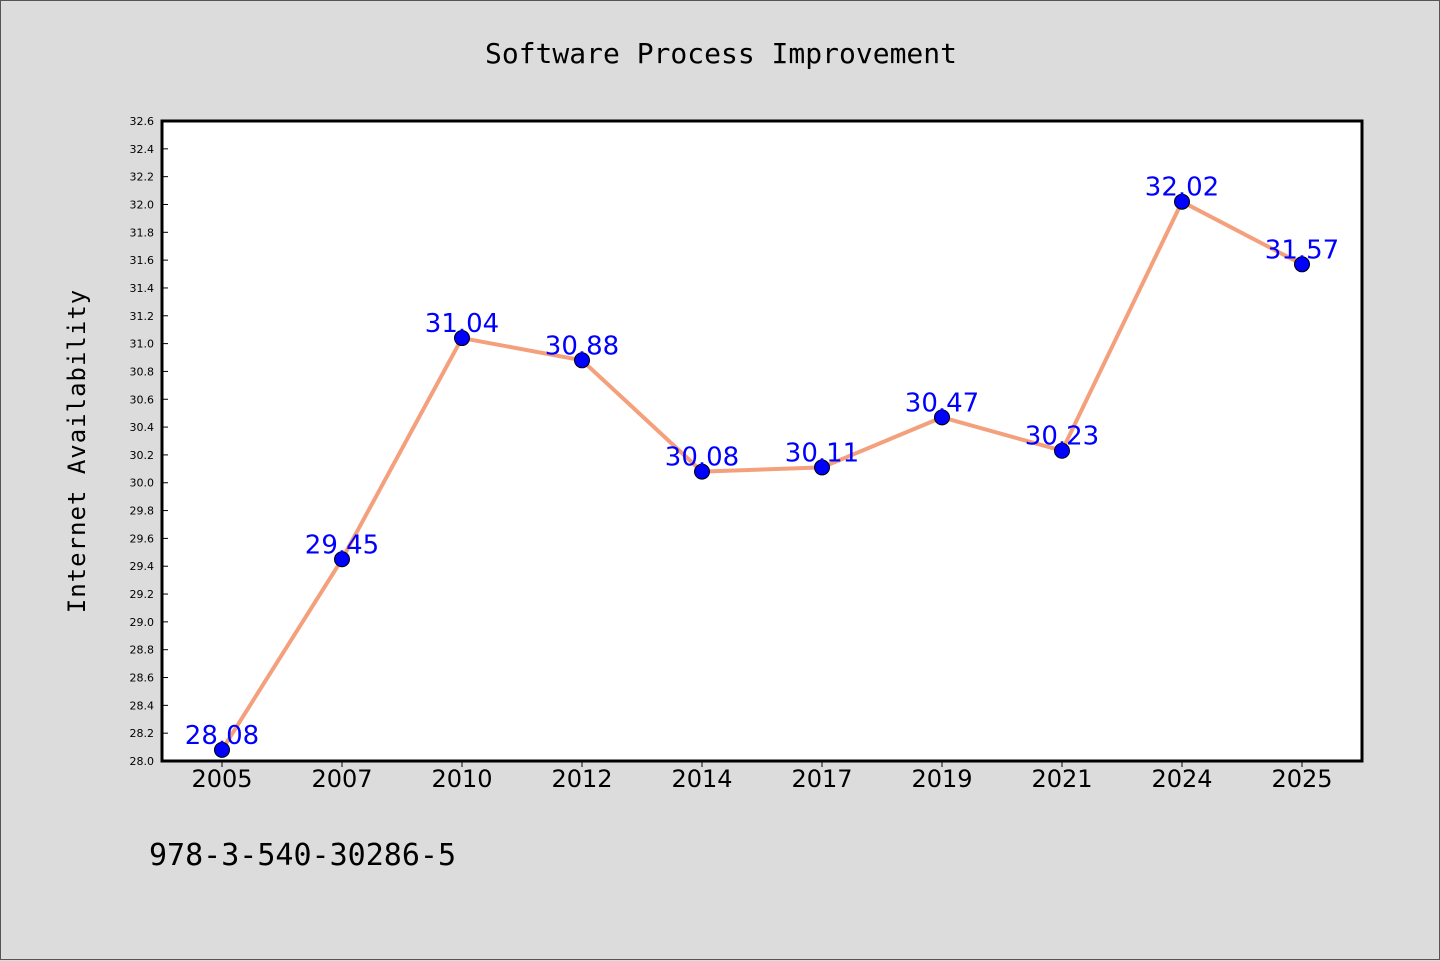  Describe the element at coordinates (142, 204) in the screenshot. I see `y-tick-label: 32.0` at that location.